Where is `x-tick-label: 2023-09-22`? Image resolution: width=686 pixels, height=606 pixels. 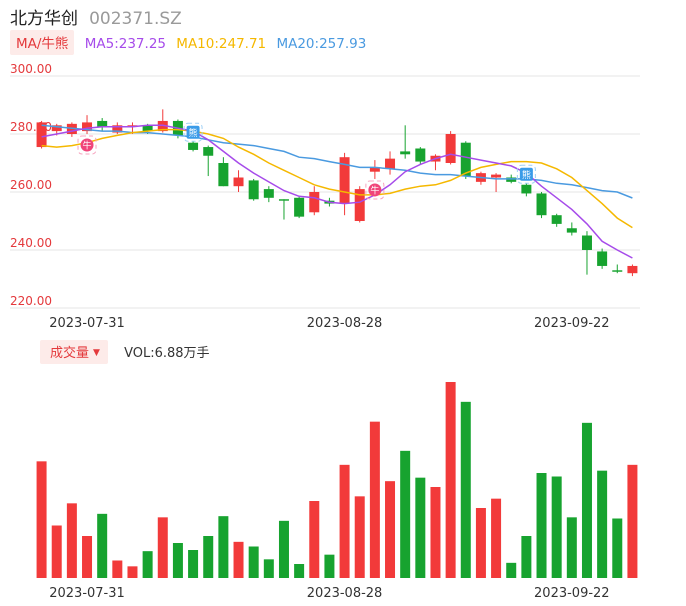
x-tick-label: 2023-09-22 is located at coordinates (572, 323).